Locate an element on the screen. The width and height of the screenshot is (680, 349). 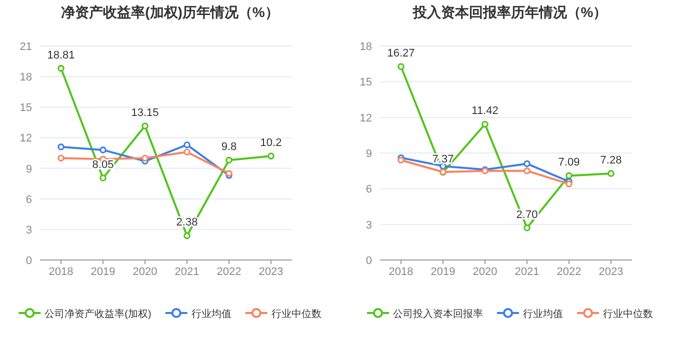
legend-label: 公司投入资本回报率 is located at coordinates (438, 314).